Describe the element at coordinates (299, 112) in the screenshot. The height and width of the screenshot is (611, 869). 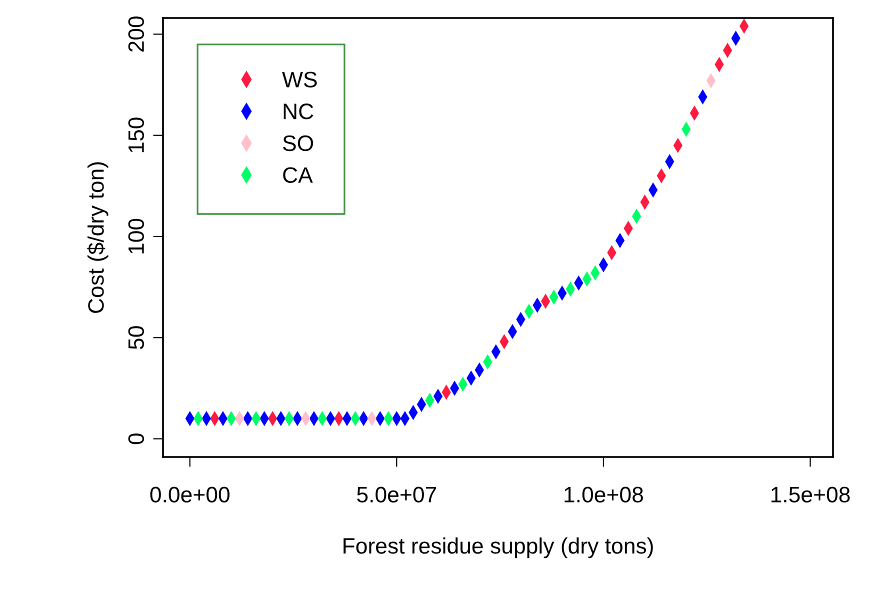
I see `legend-label: NC` at that location.